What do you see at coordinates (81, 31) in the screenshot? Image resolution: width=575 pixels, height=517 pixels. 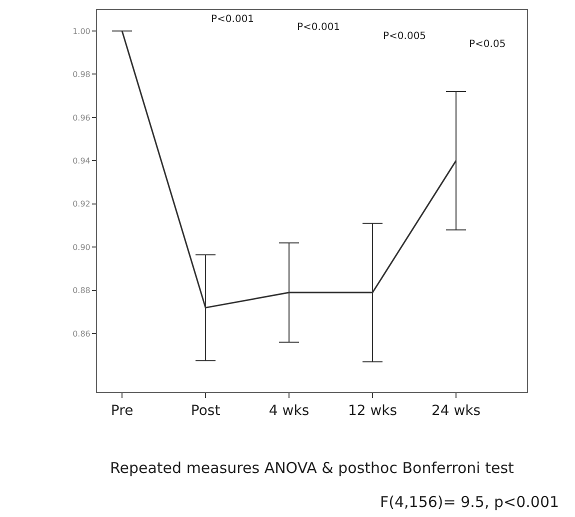 I see `y-tick-label: 1.00` at bounding box center [81, 31].